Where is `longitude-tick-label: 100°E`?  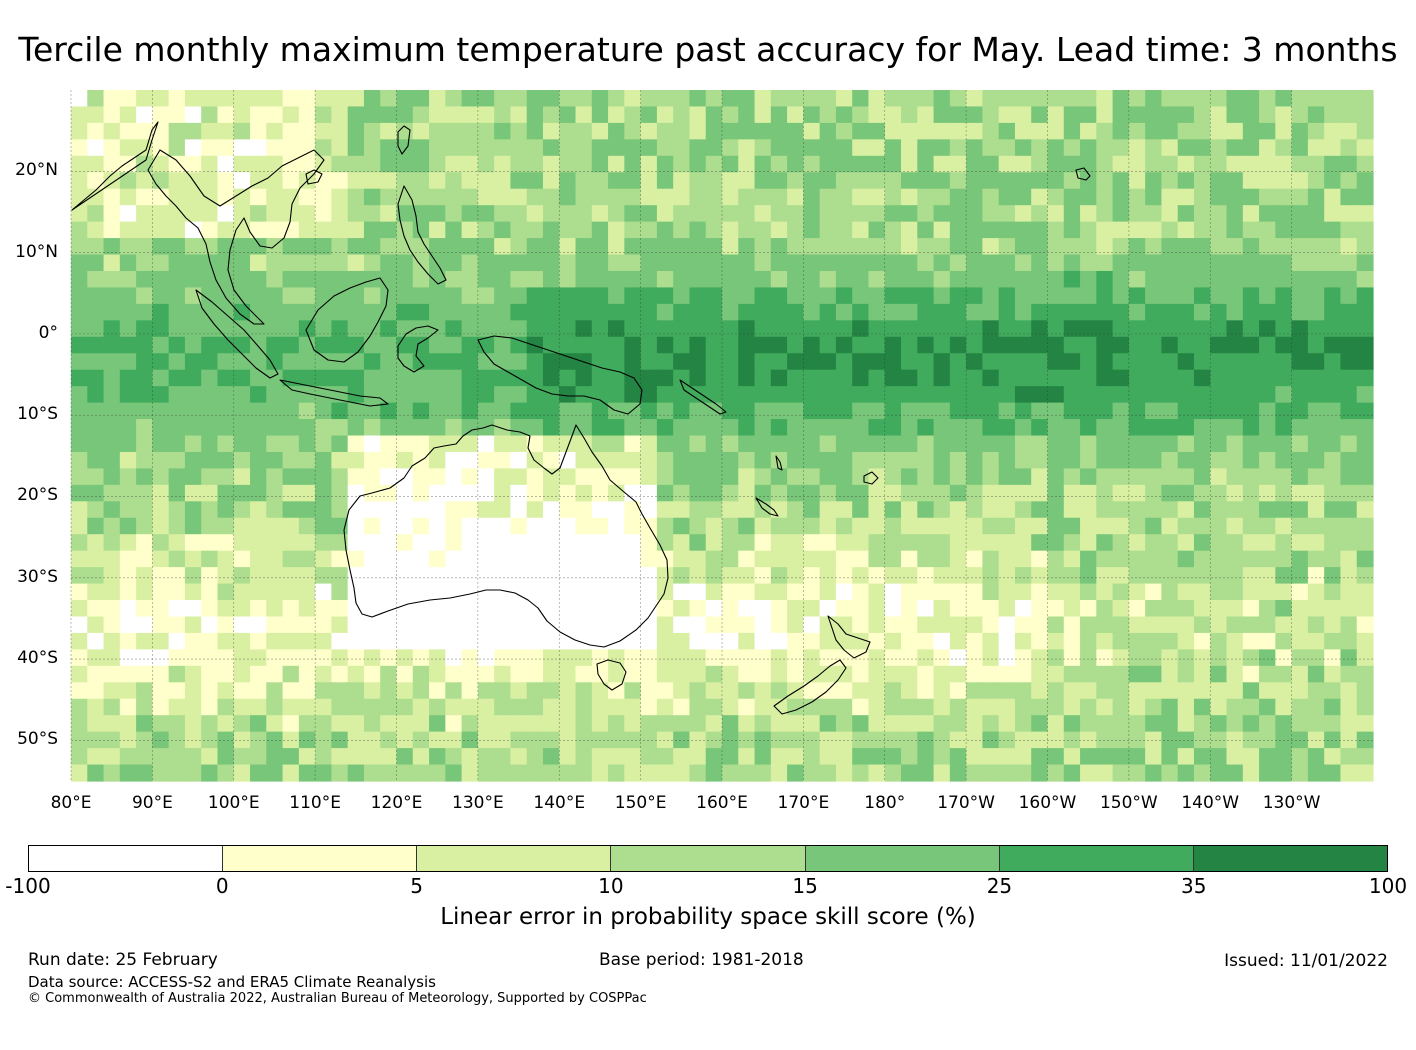 longitude-tick-label: 100°E is located at coordinates (233, 803).